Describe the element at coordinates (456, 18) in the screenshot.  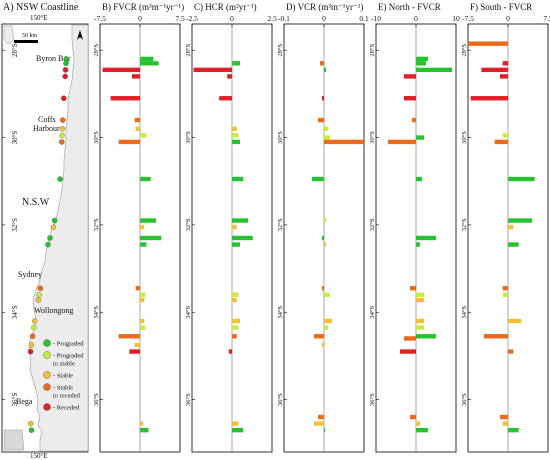
I see `x-tick-label: 10` at that location.